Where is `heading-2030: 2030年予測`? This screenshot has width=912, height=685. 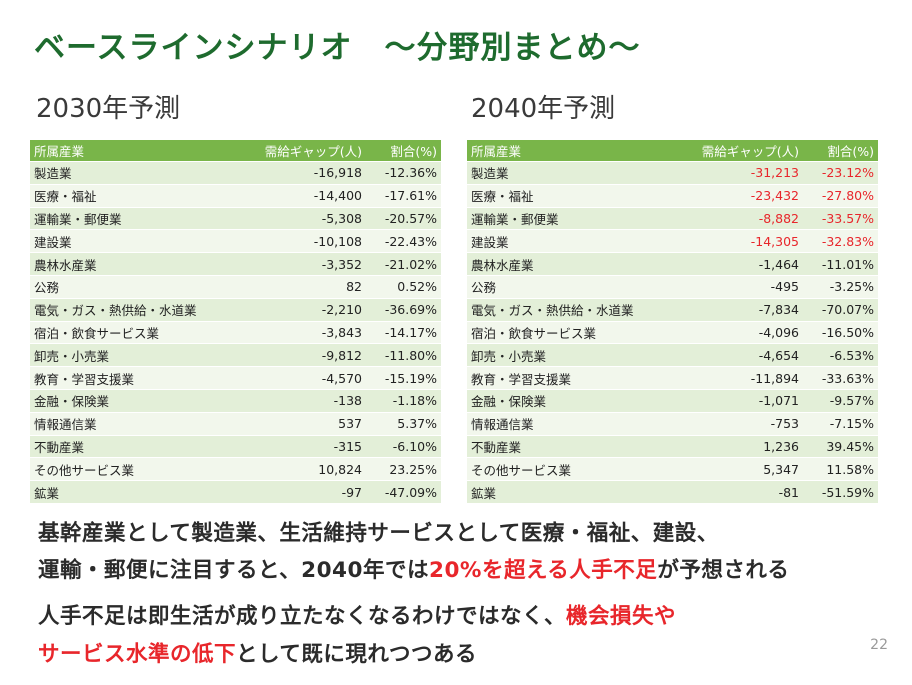 heading-2030: 2030年予測 is located at coordinates (108, 109).